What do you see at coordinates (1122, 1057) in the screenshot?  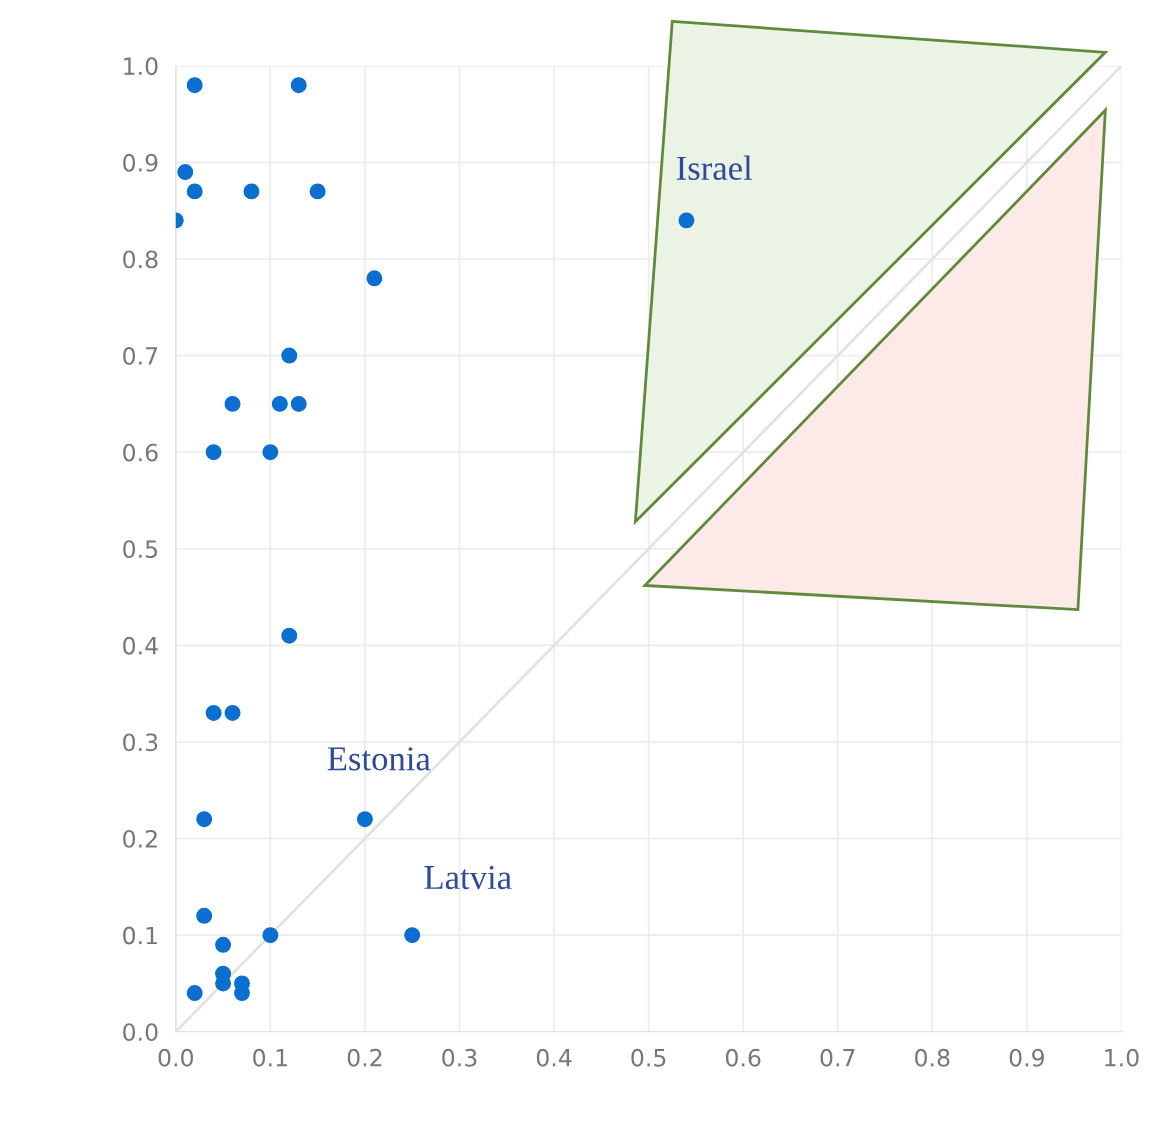 I see `x-tick-label: 1.0` at bounding box center [1122, 1057].